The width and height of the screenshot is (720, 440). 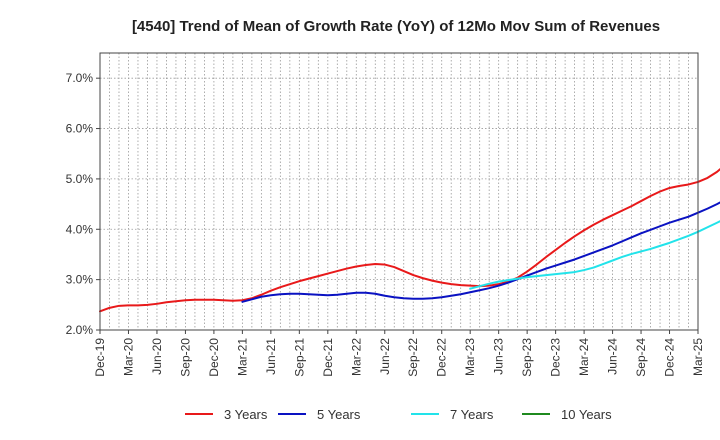 What do you see at coordinates (641, 357) in the screenshot?
I see `x-tick-label: Sep-24` at bounding box center [641, 357].